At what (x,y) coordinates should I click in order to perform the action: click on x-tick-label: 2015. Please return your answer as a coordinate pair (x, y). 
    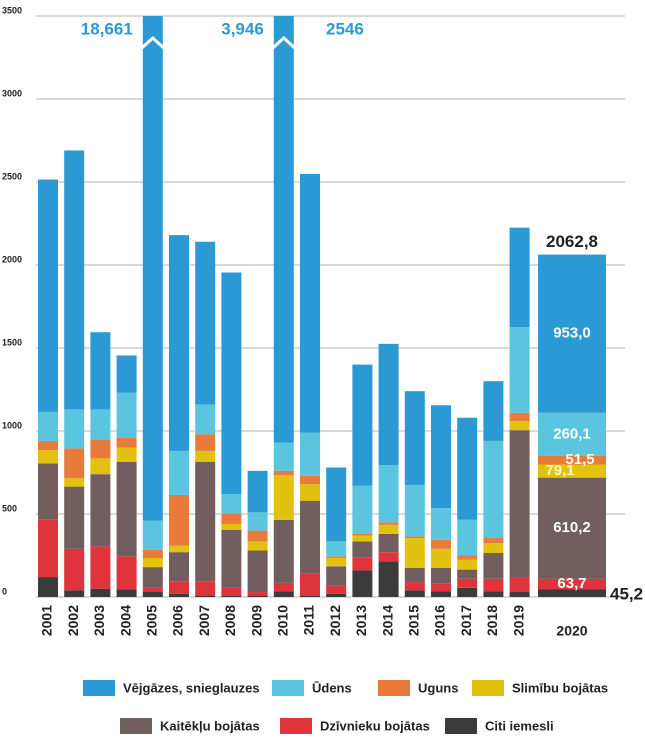
    Looking at the image, I should click on (414, 620).